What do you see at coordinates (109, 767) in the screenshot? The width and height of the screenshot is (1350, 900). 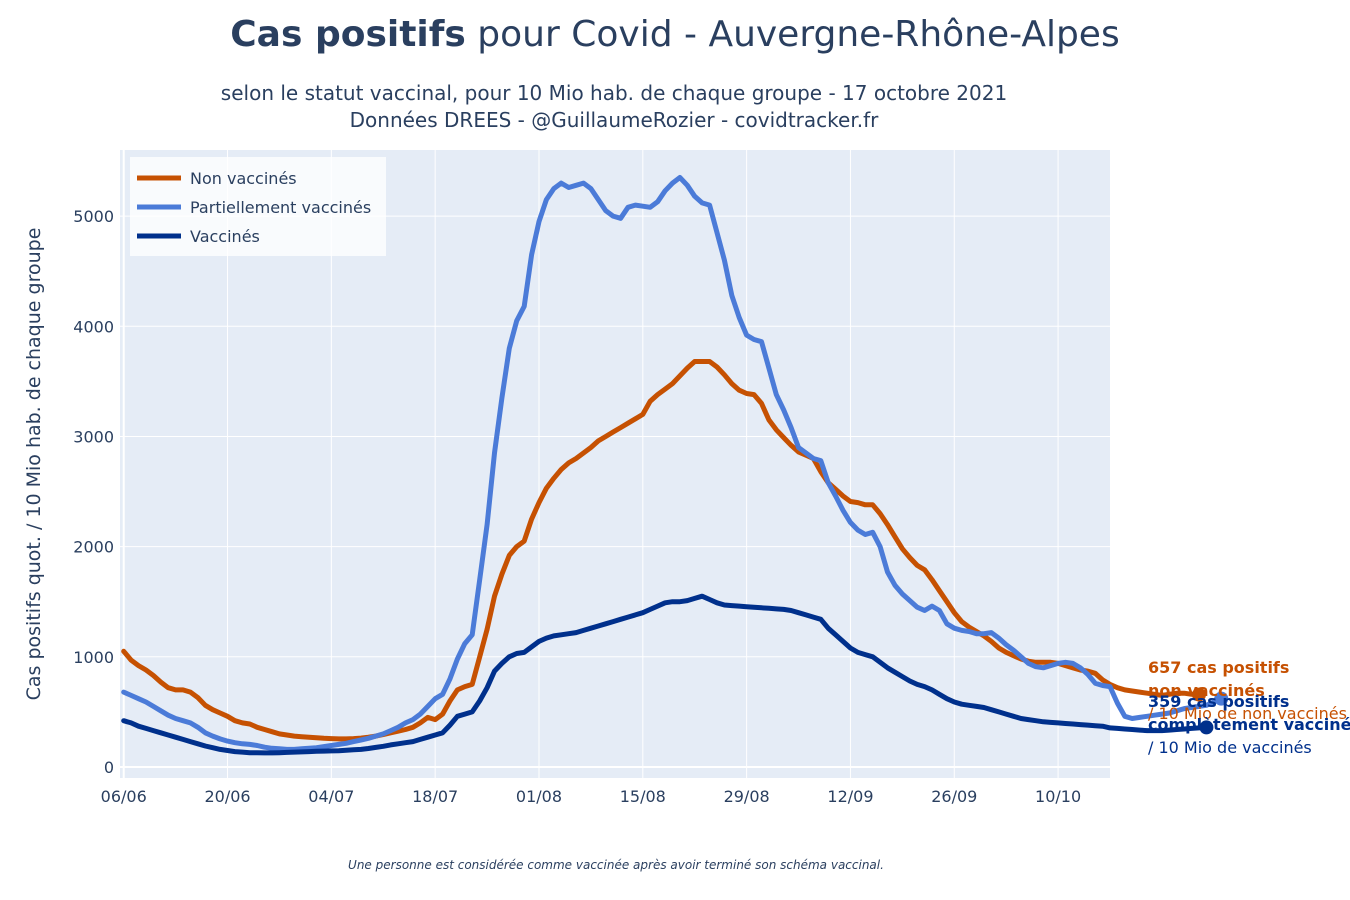 I see `y-tick-label: 0` at bounding box center [109, 767].